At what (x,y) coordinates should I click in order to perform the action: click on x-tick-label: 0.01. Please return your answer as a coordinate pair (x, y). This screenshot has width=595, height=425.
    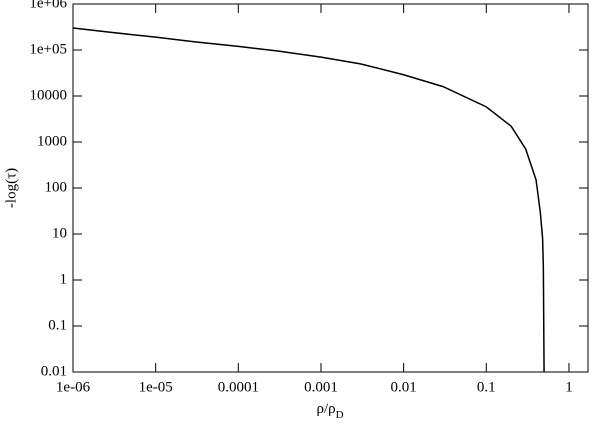
    Looking at the image, I should click on (404, 387).